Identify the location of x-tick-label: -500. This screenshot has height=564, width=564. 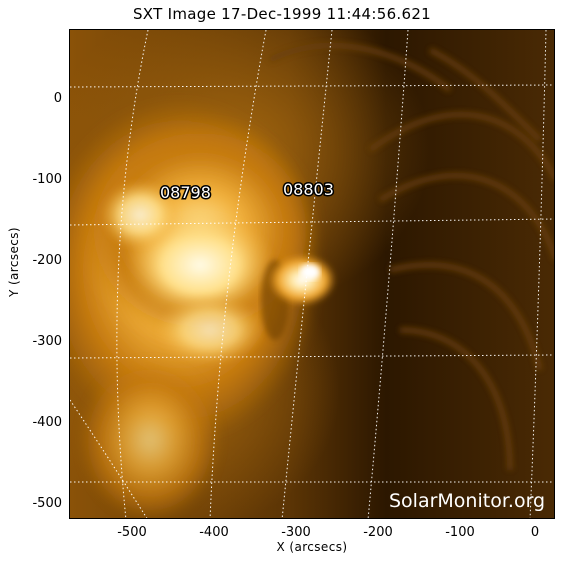
(132, 532).